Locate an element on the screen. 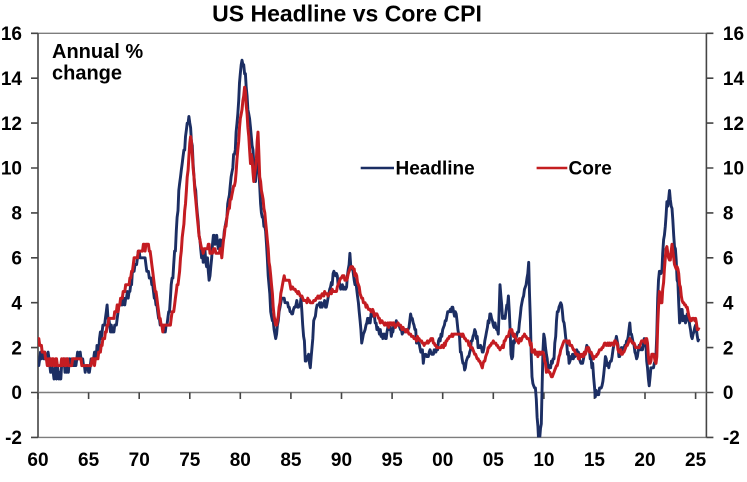 Image resolution: width=747 pixels, height=482 pixels. svg-text: 15 is located at coordinates (595, 460).